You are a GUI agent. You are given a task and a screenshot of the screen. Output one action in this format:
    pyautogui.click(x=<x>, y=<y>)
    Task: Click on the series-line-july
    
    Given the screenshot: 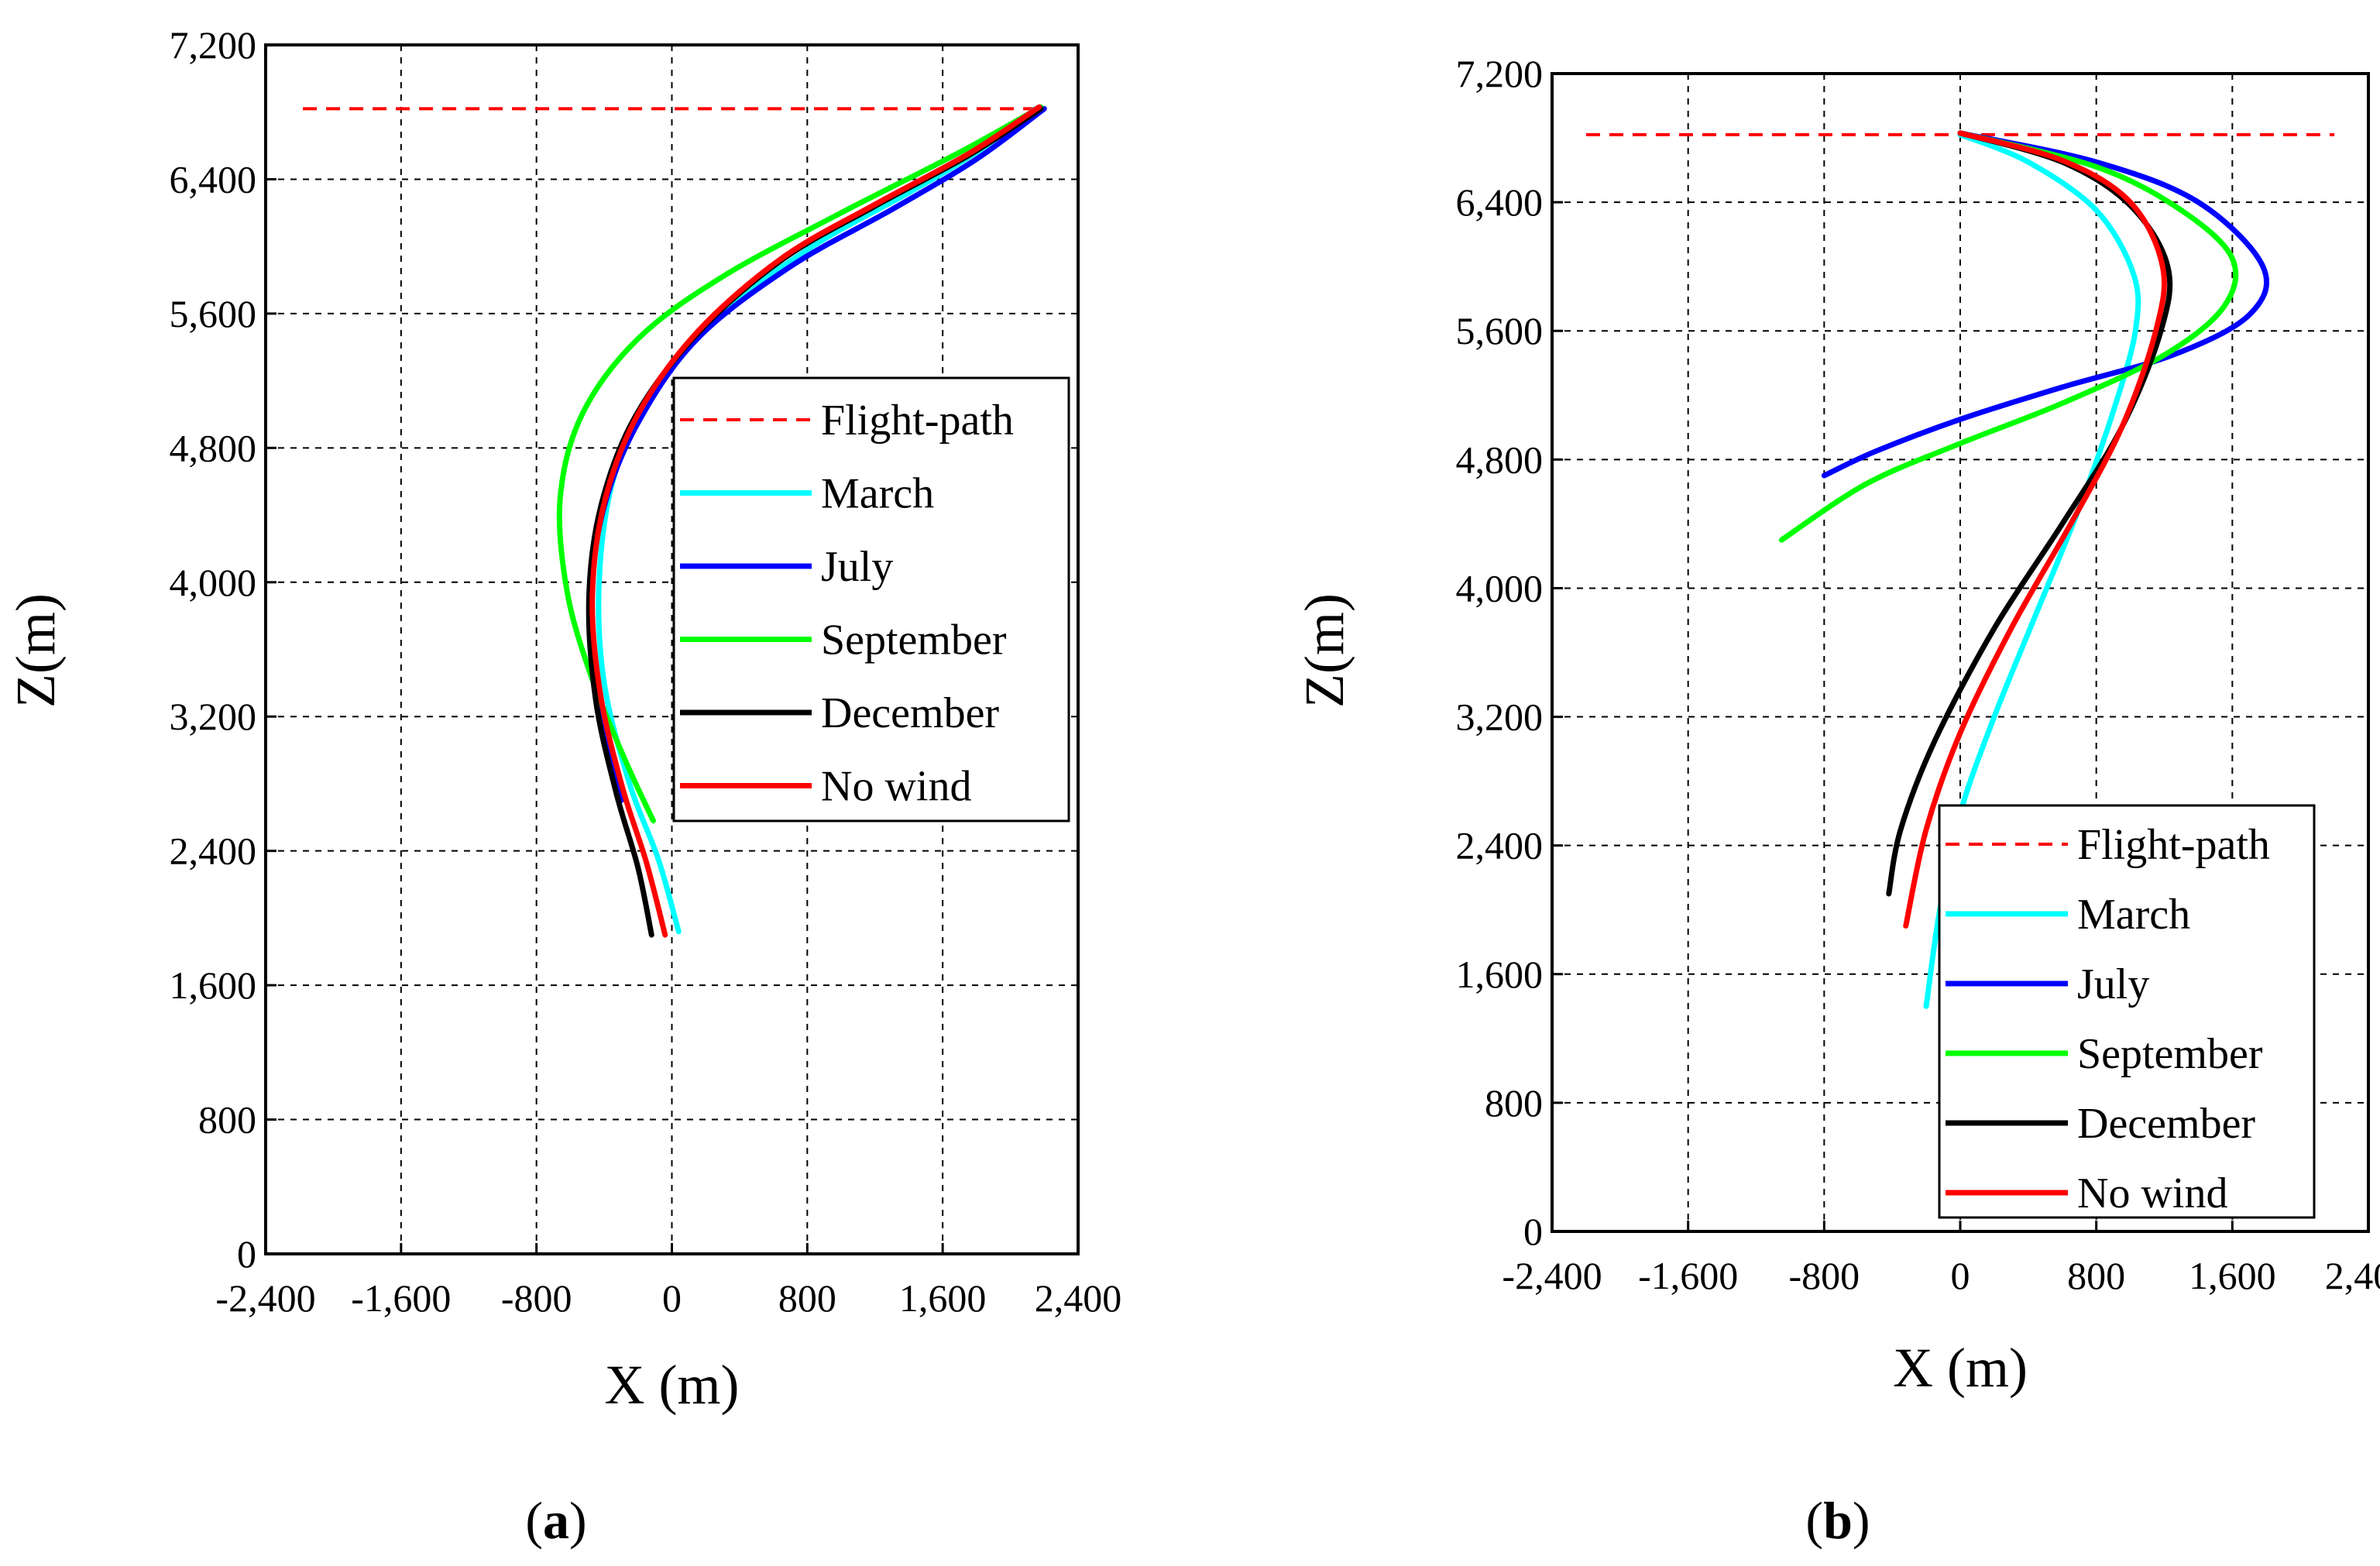 What is the action you would take?
    pyautogui.click(x=2045, y=304)
    